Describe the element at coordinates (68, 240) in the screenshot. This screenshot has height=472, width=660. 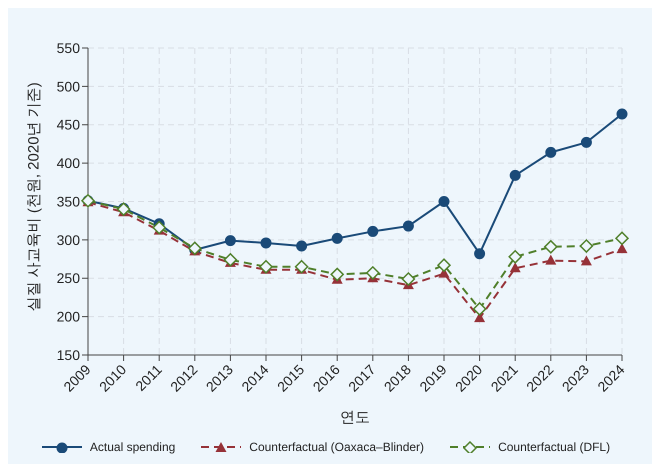
I see `y-tick-label: 300` at that location.